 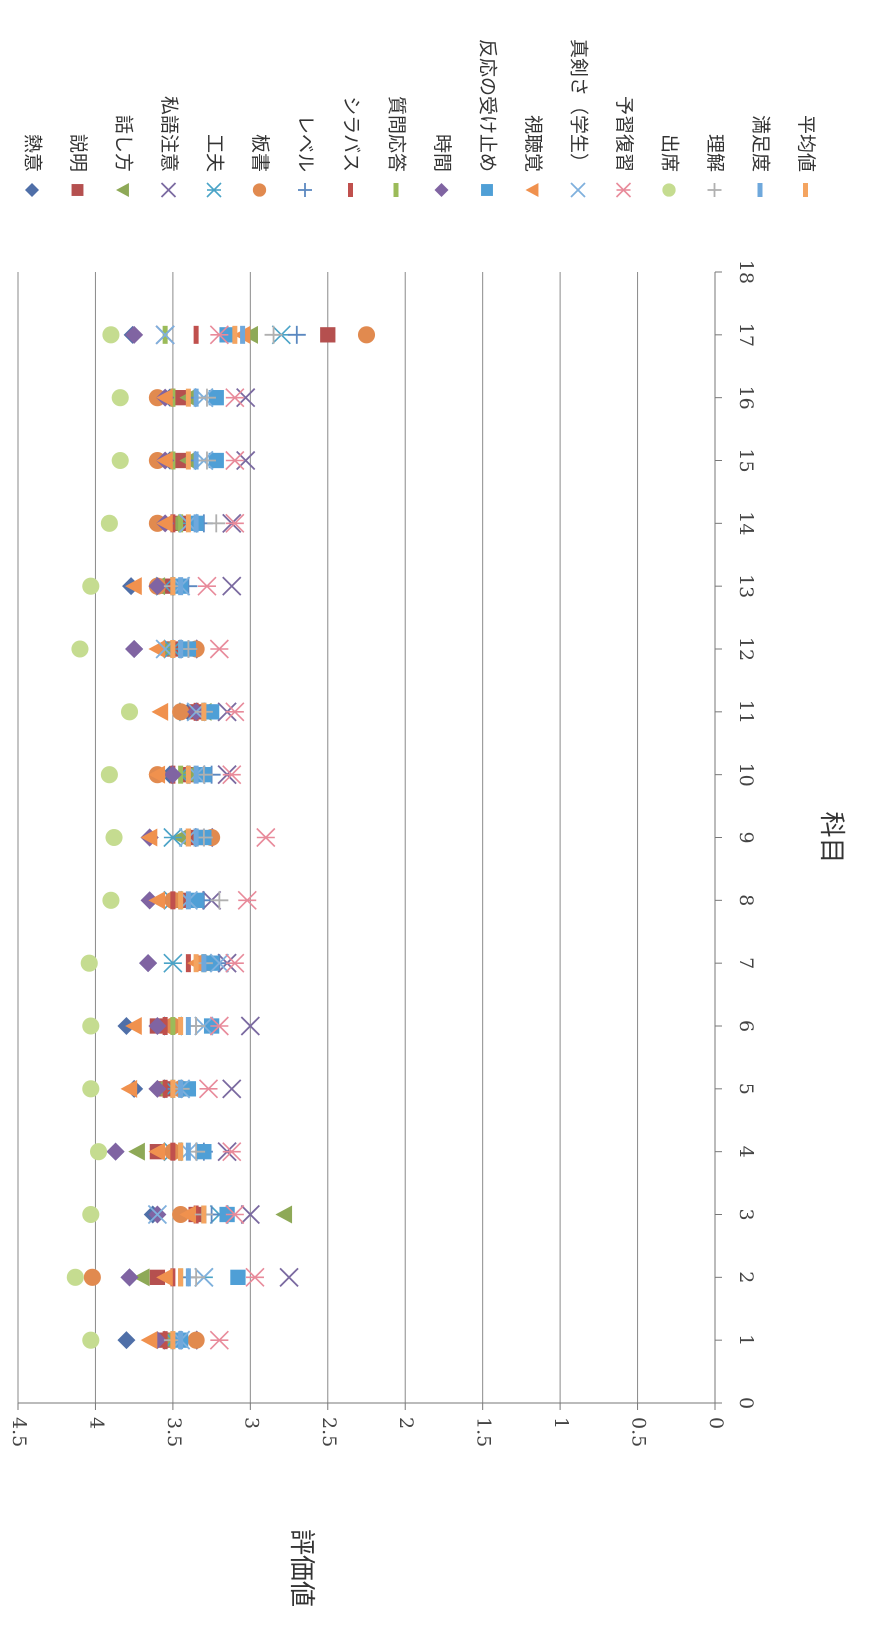 I want to click on legend-label: 平均値, so click(x=806, y=143).